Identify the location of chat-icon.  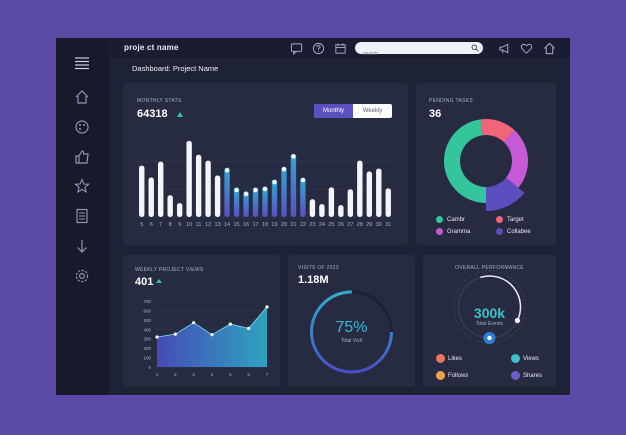
(296, 48).